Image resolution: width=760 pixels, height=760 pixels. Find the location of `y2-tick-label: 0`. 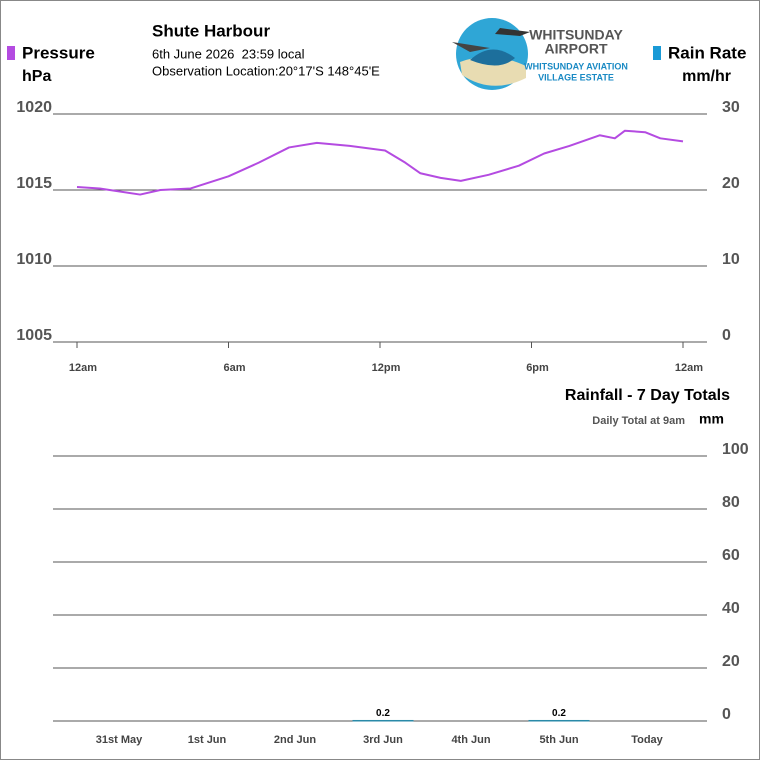

y2-tick-label: 0 is located at coordinates (726, 335).